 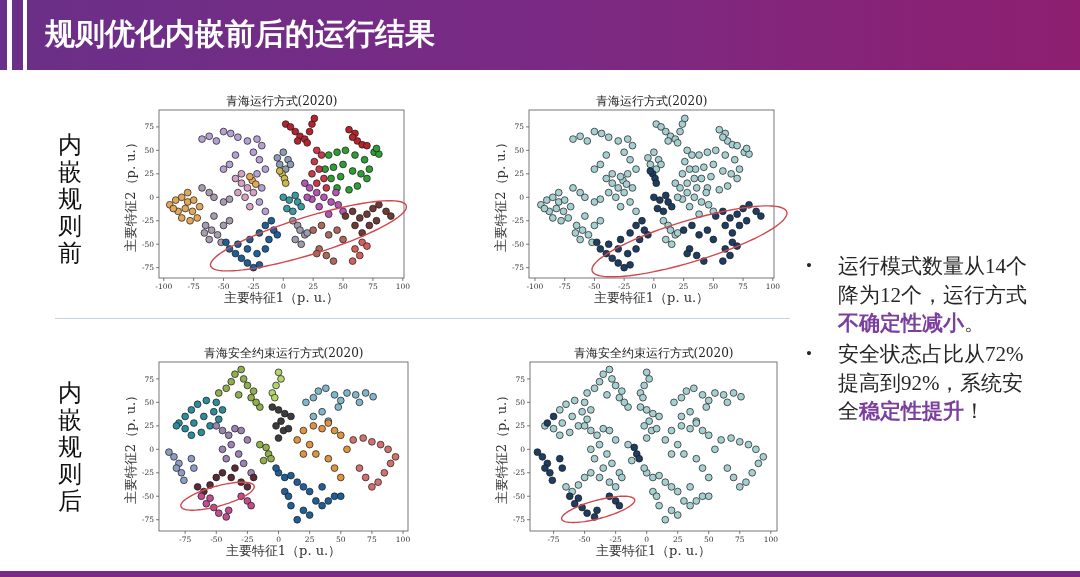 I want to click on text: 内嵌规则前, so click(x=70, y=198).